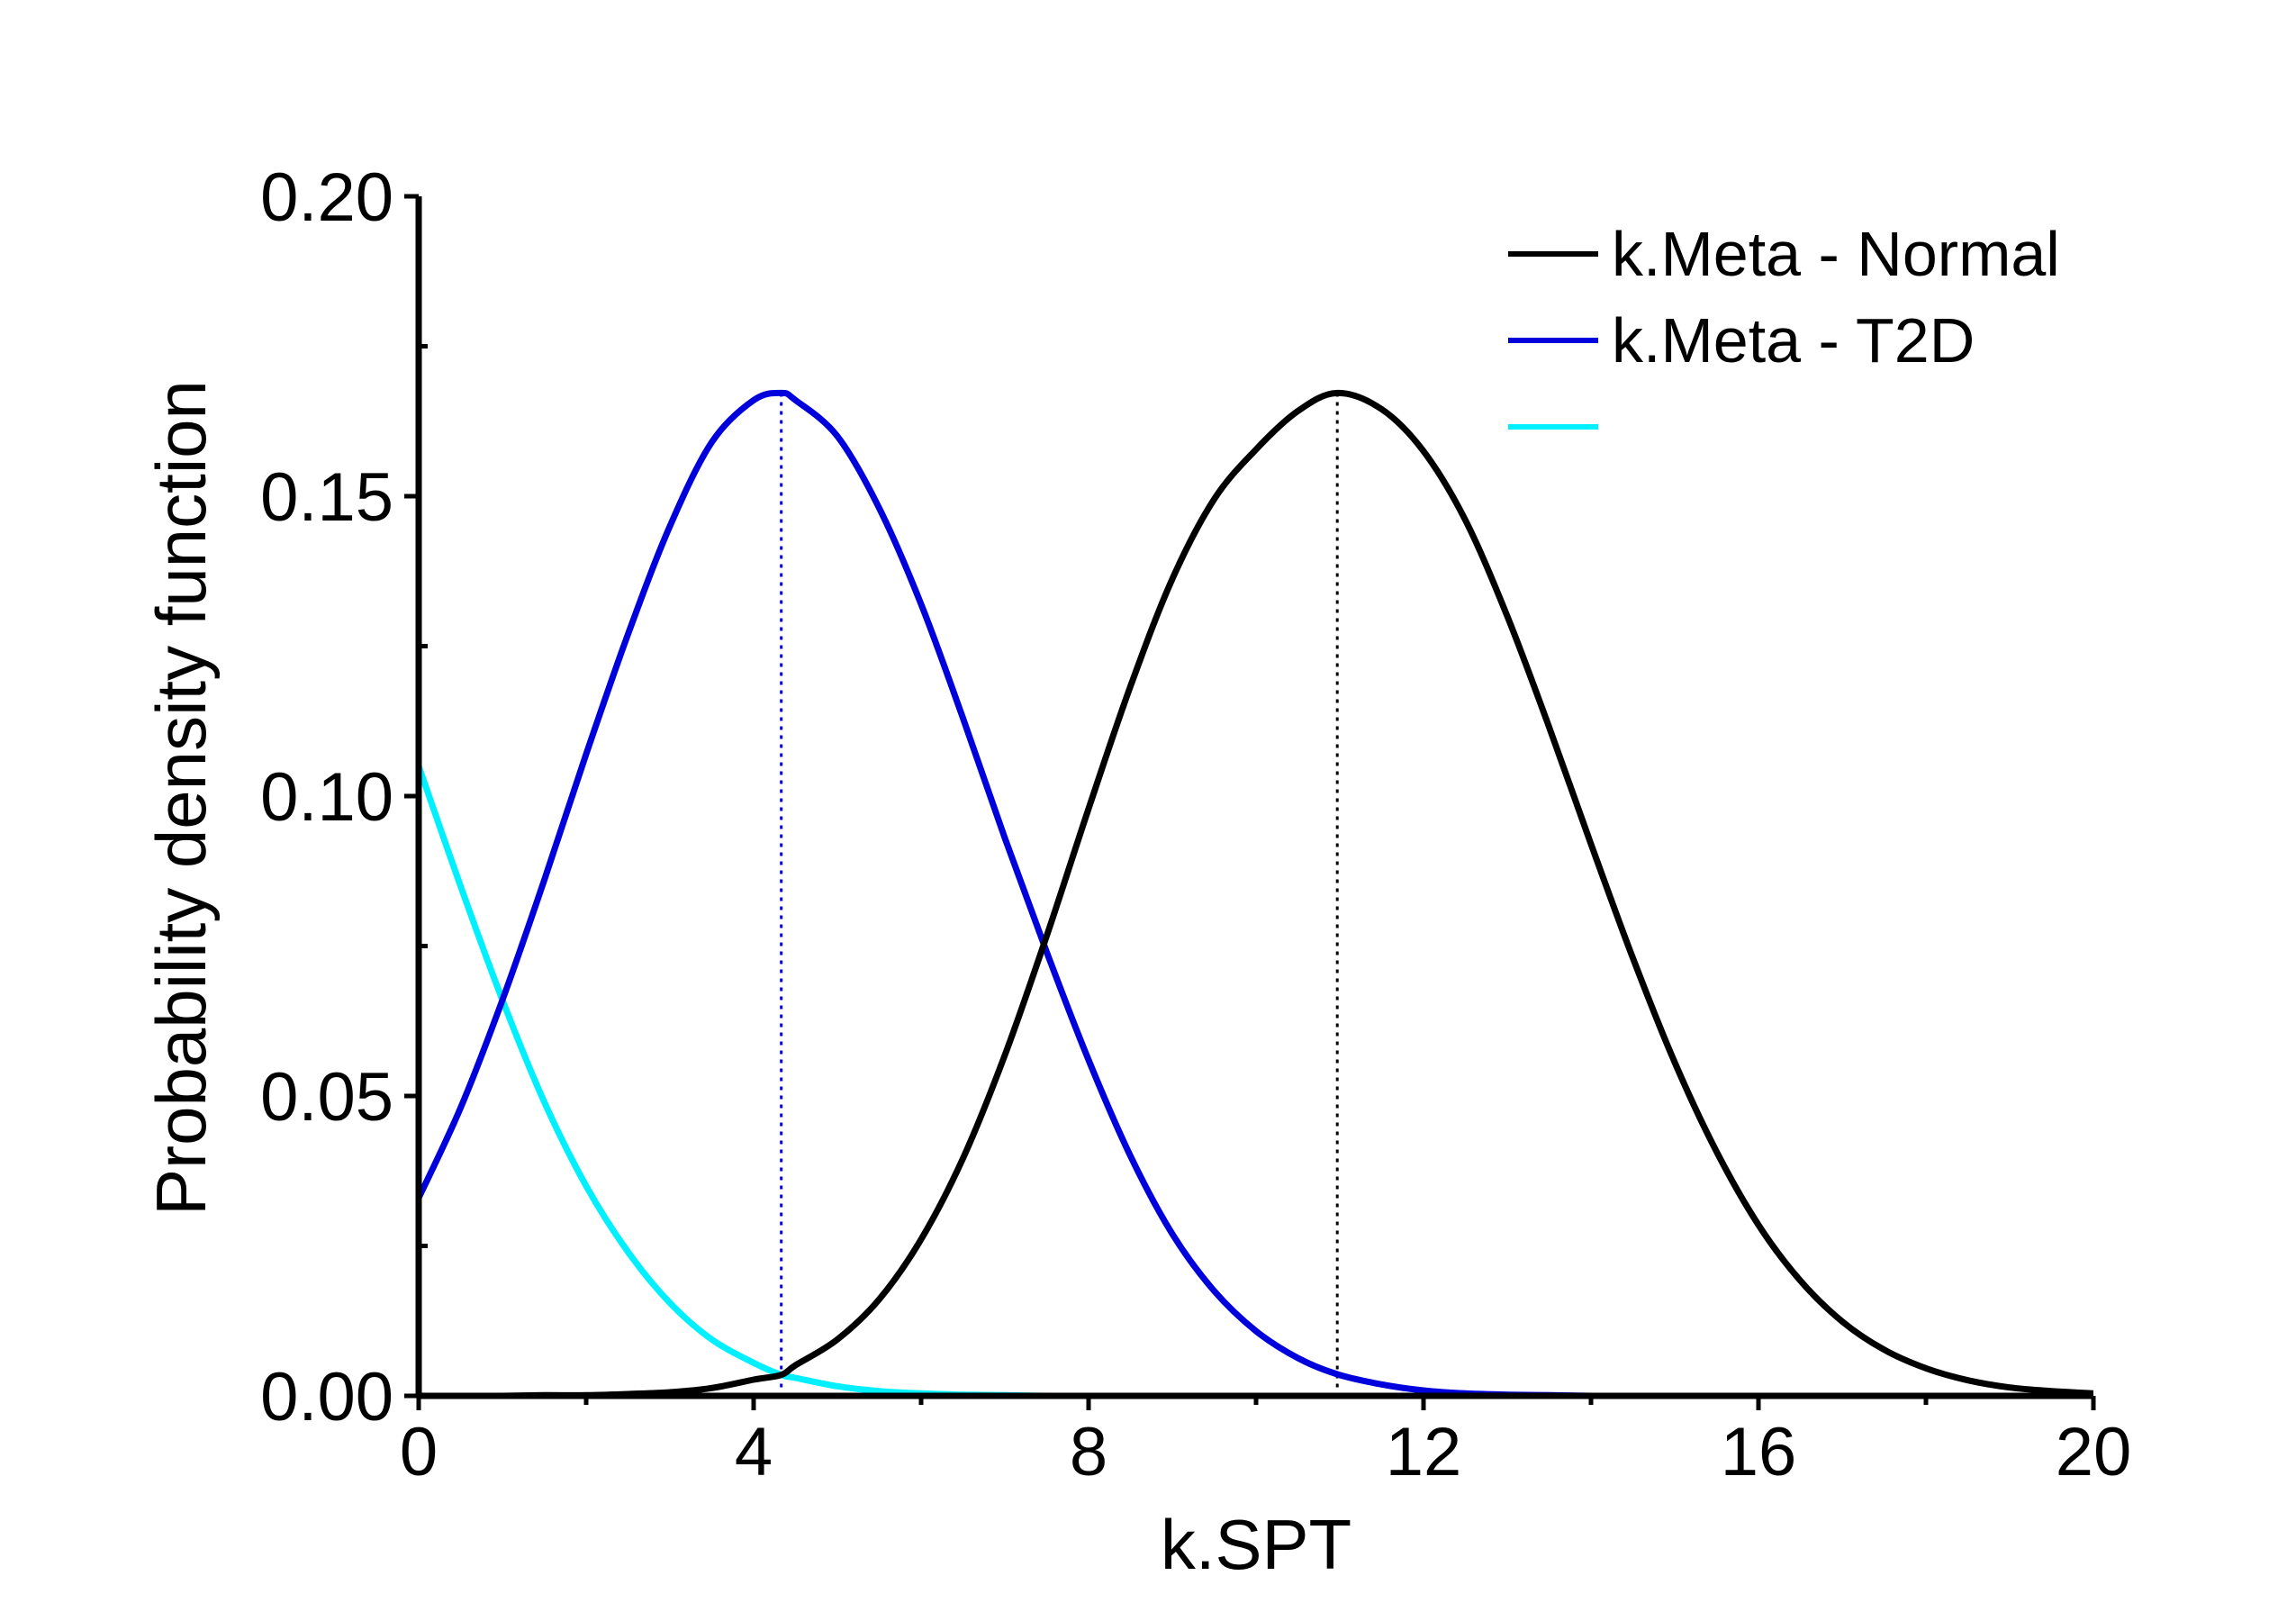 The width and height of the screenshot is (2296, 1621). Describe the element at coordinates (1088, 1452) in the screenshot. I see `x-tick-label: 8` at that location.